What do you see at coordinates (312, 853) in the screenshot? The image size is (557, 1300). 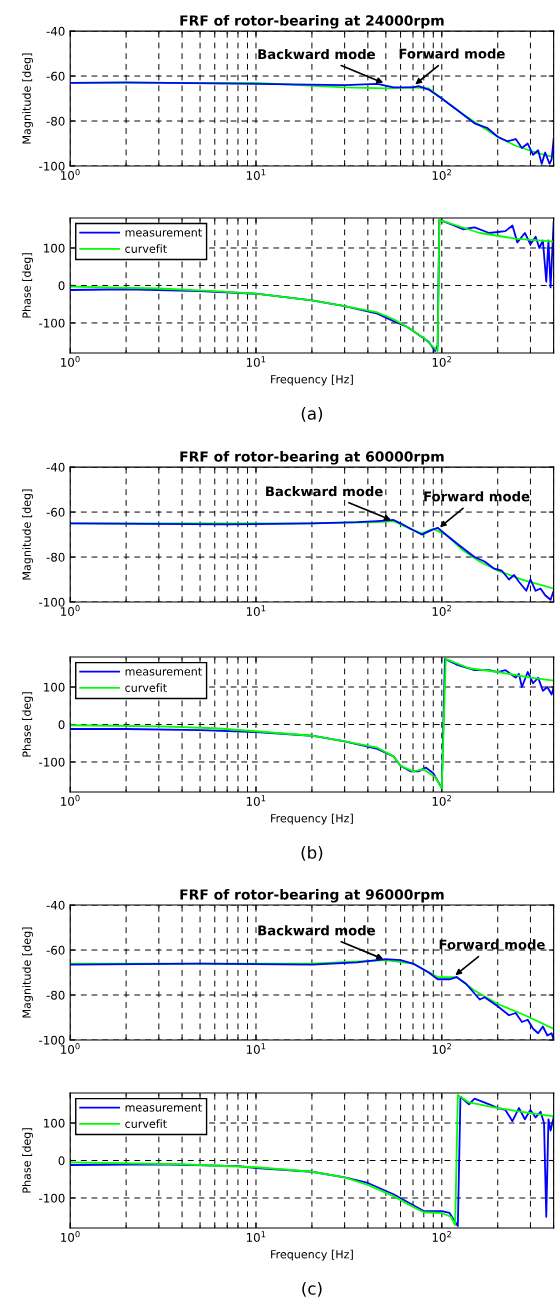 I see `text: (b)` at bounding box center [312, 853].